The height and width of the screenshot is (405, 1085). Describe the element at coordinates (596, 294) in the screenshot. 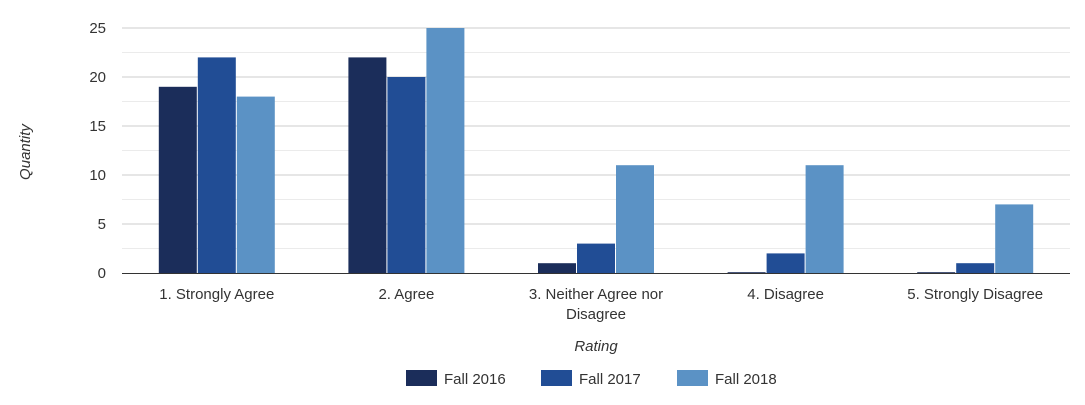

I see `x-tick-label: 3. Neither Agree nor` at that location.